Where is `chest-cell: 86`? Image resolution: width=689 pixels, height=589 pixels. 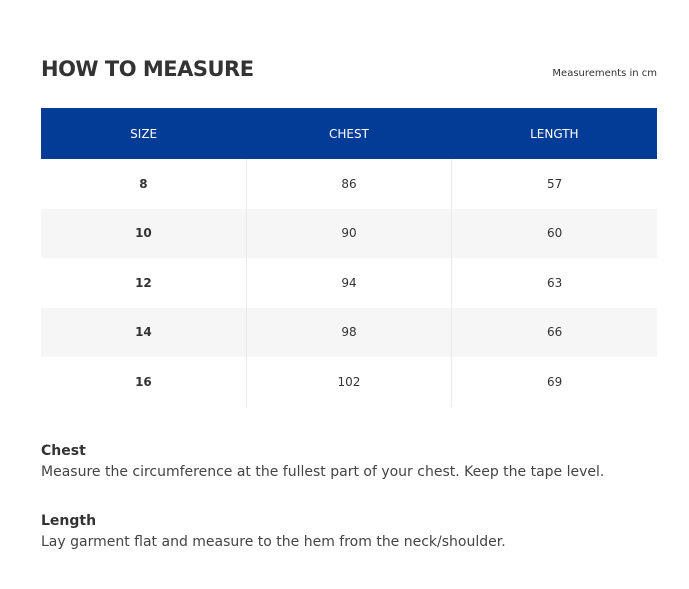 chest-cell: 86 is located at coordinates (348, 184).